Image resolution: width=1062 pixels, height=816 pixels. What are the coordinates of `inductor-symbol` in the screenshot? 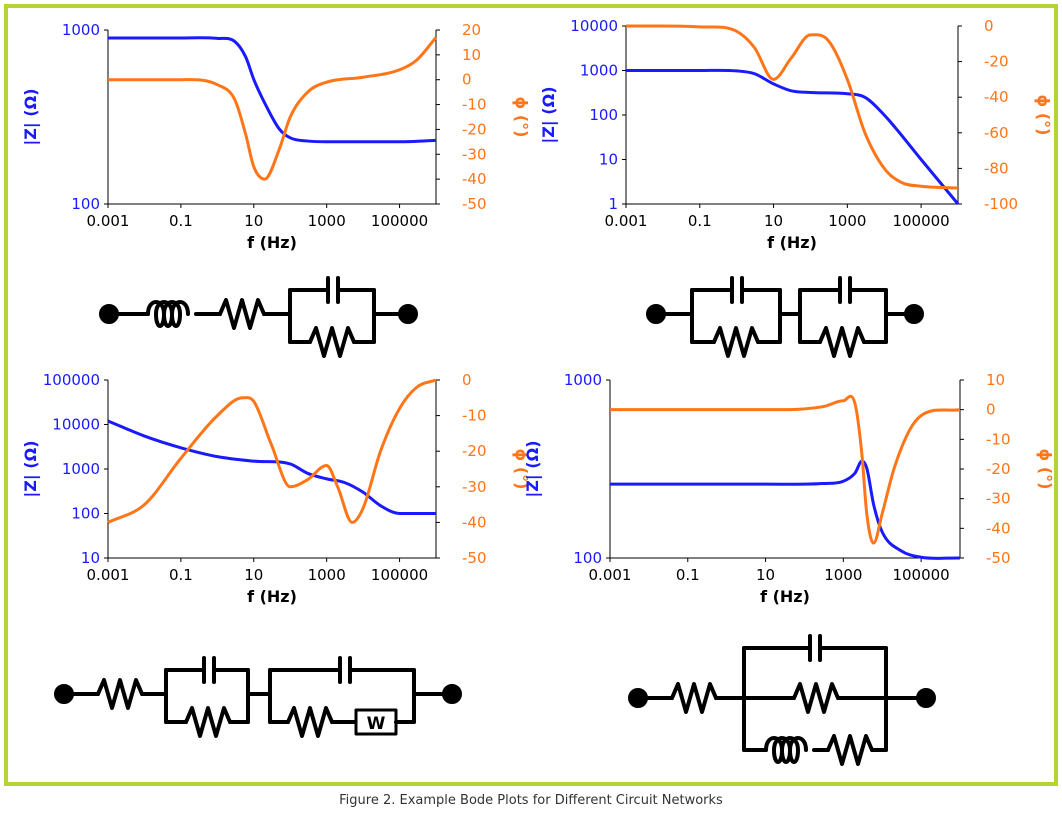 It's located at (168, 314).